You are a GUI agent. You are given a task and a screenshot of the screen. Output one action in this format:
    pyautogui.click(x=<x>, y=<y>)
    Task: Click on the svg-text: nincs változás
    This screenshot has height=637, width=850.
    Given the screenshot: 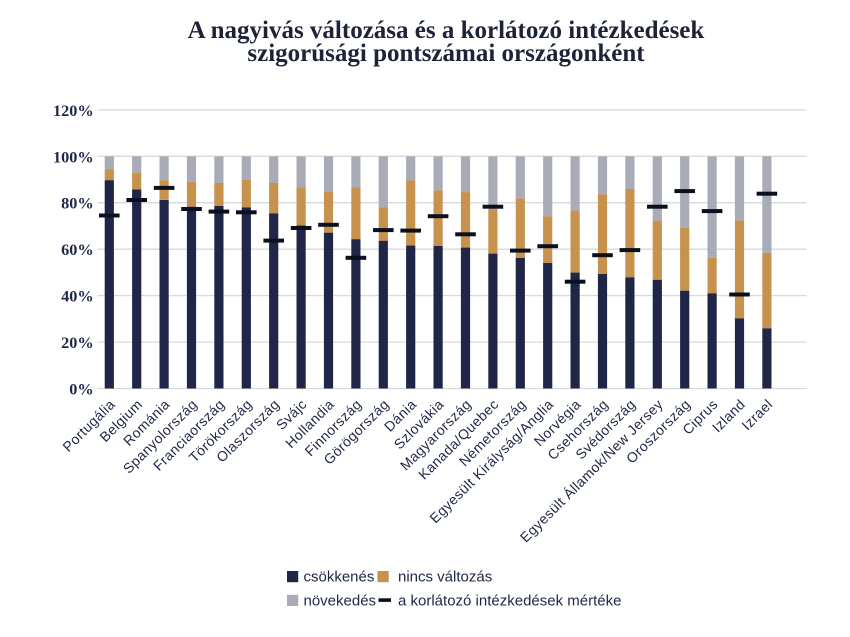 What is the action you would take?
    pyautogui.click(x=445, y=577)
    